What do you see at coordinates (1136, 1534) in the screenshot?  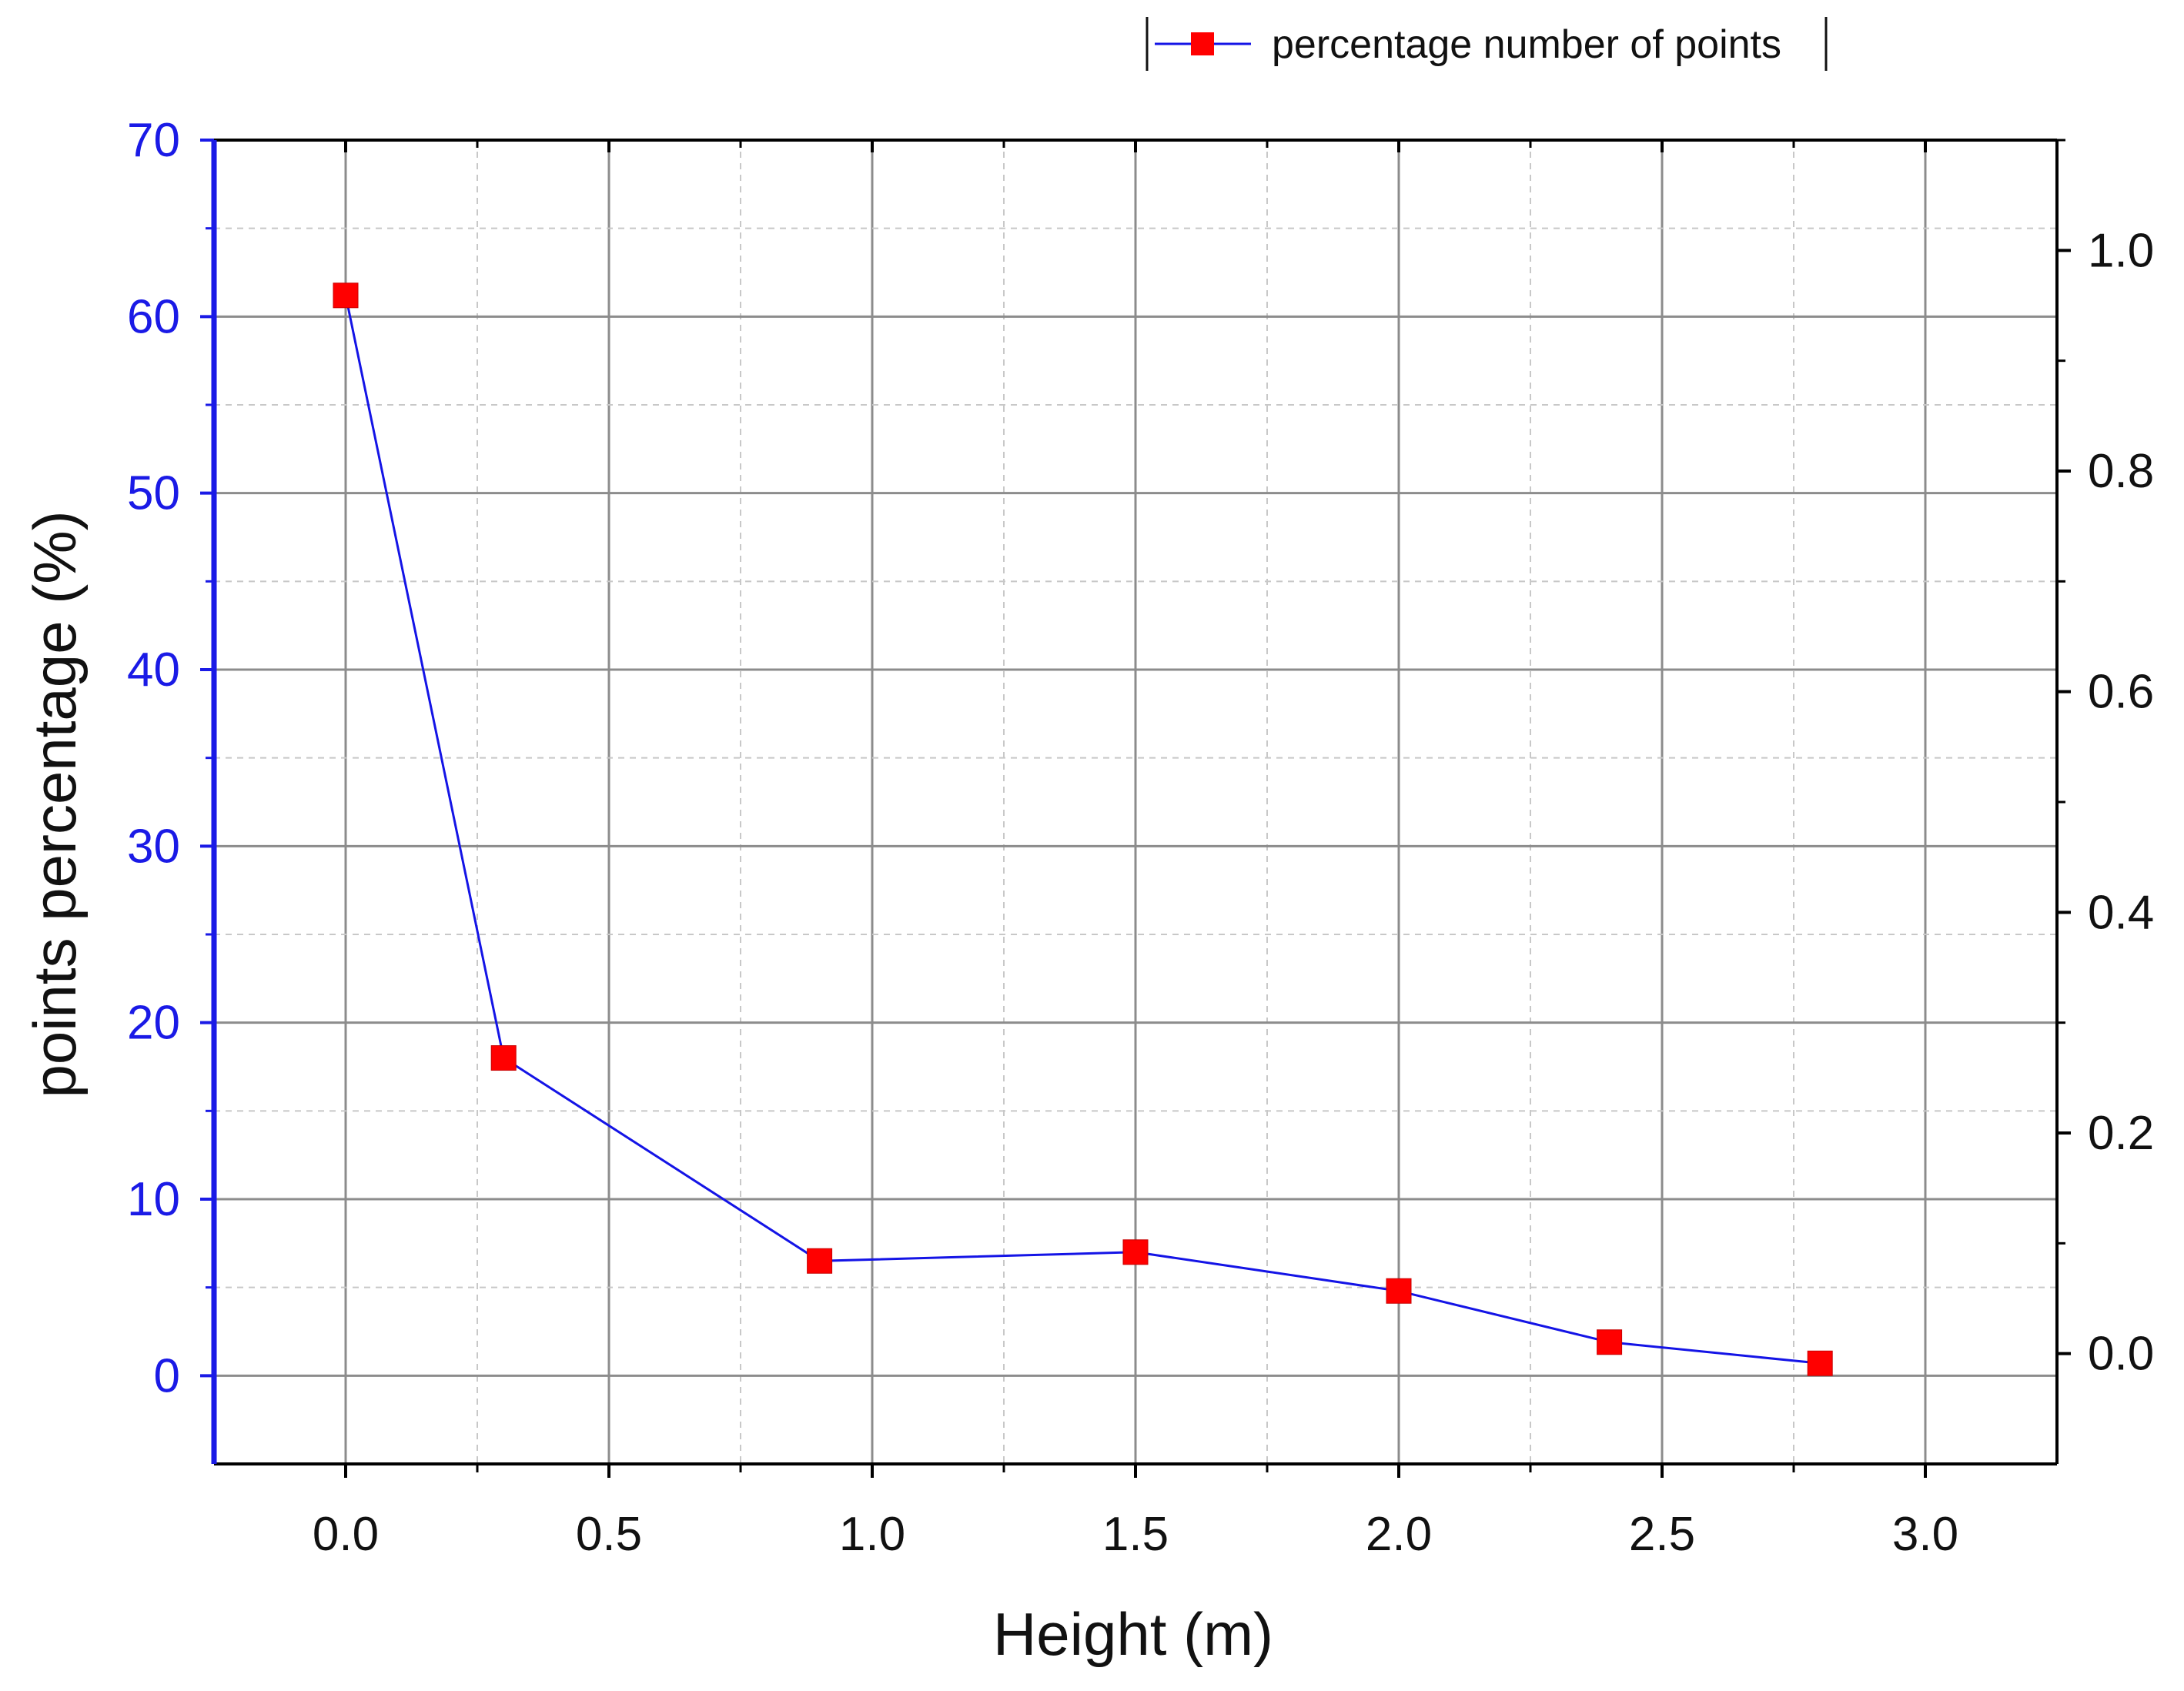 I see `x-tick-label: 1.5` at bounding box center [1136, 1534].